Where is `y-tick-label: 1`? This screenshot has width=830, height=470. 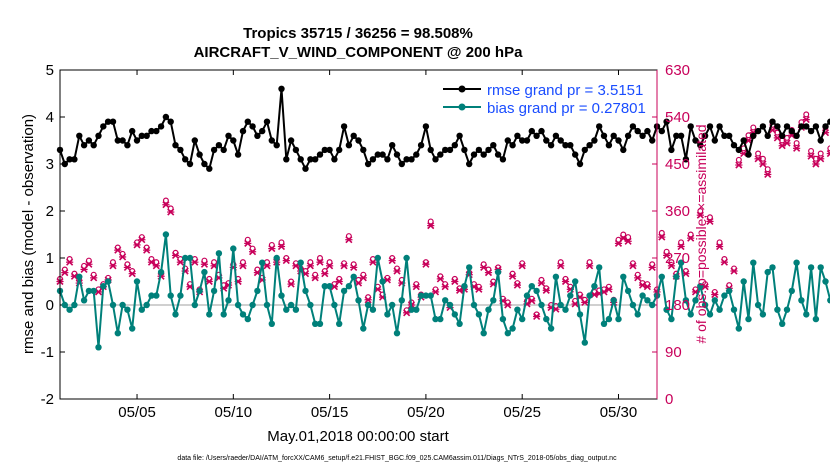
y-tick-label: 1 is located at coordinates (50, 258).